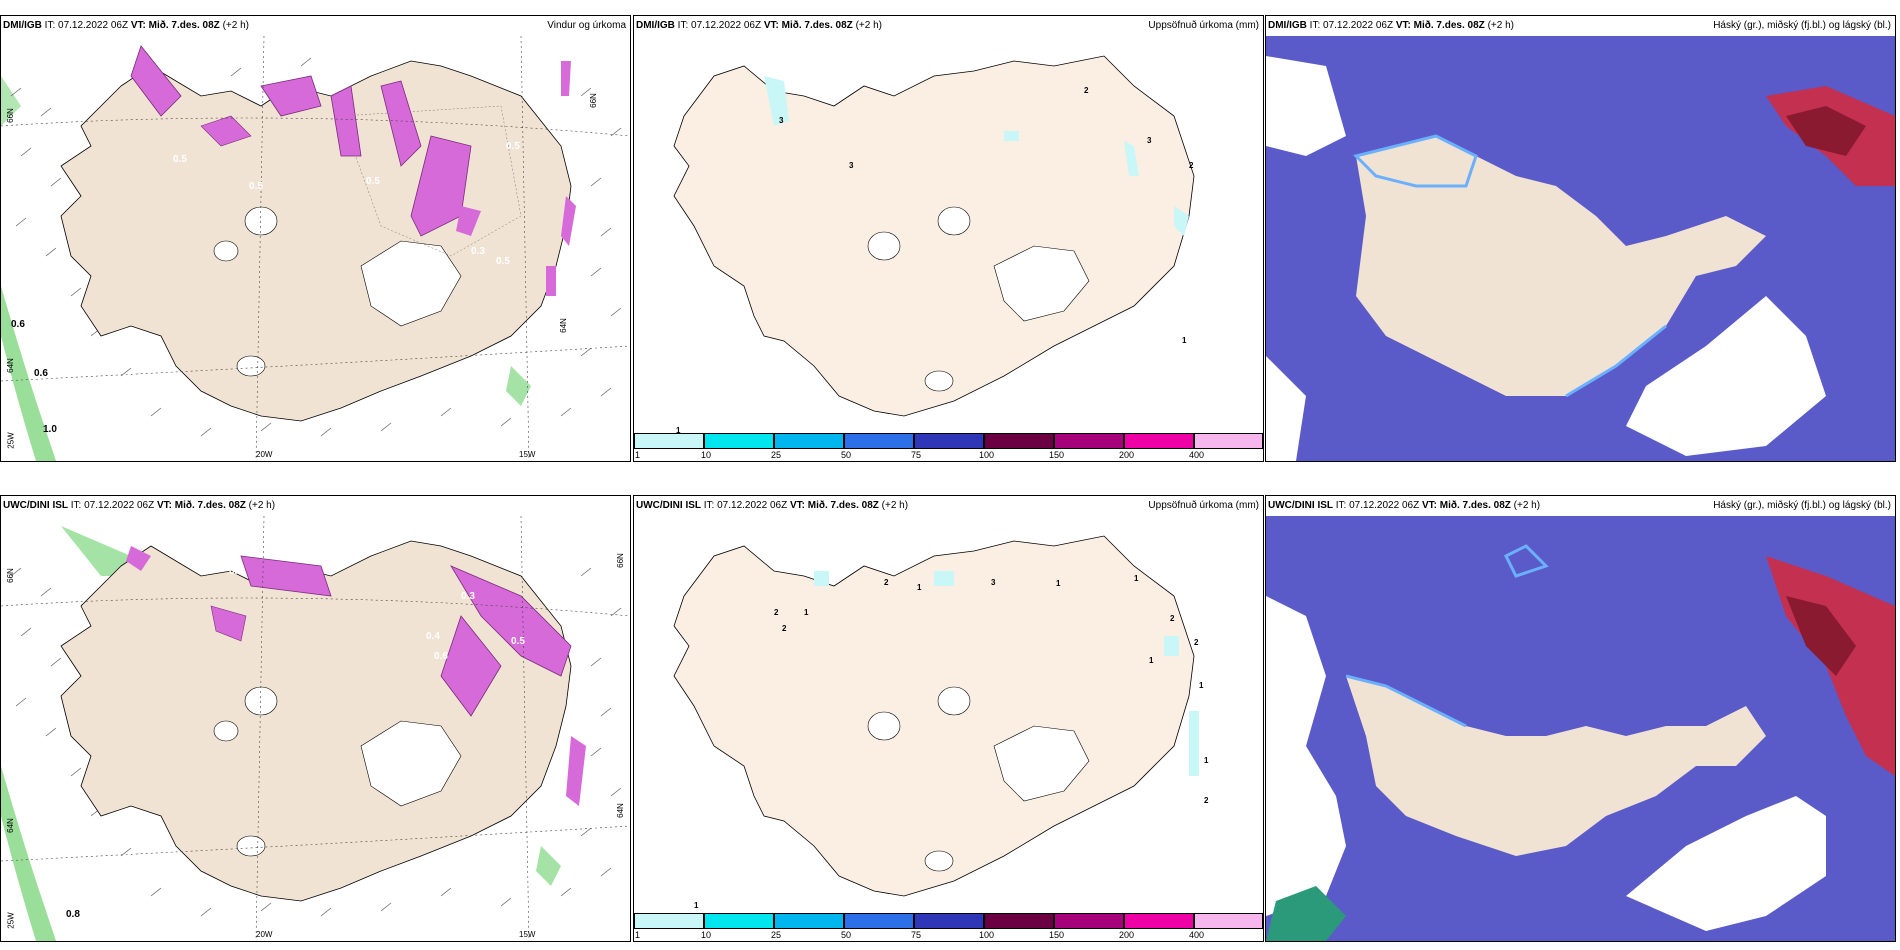 The width and height of the screenshot is (1900, 950). Describe the element at coordinates (706, 455) in the screenshot. I see `legend-tick: 10` at that location.